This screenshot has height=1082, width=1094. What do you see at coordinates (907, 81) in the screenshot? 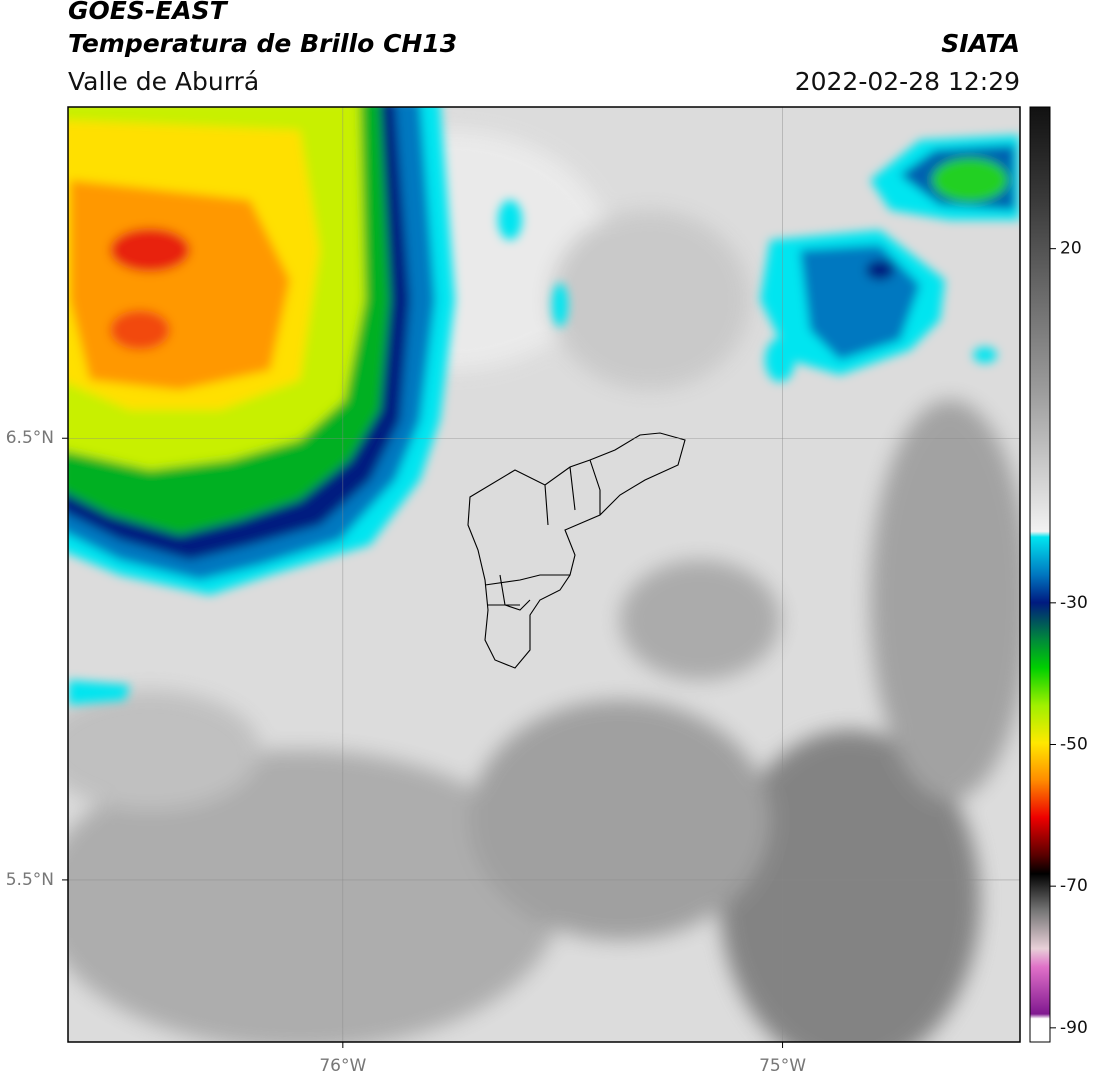
I see `timestamp: 2022-02-28 12:29` at bounding box center [907, 81].